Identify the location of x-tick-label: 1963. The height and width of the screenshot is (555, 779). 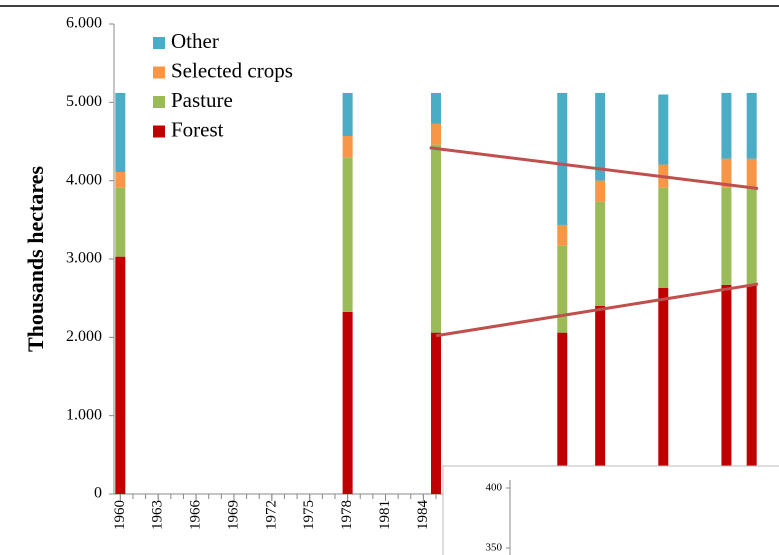
(158, 515).